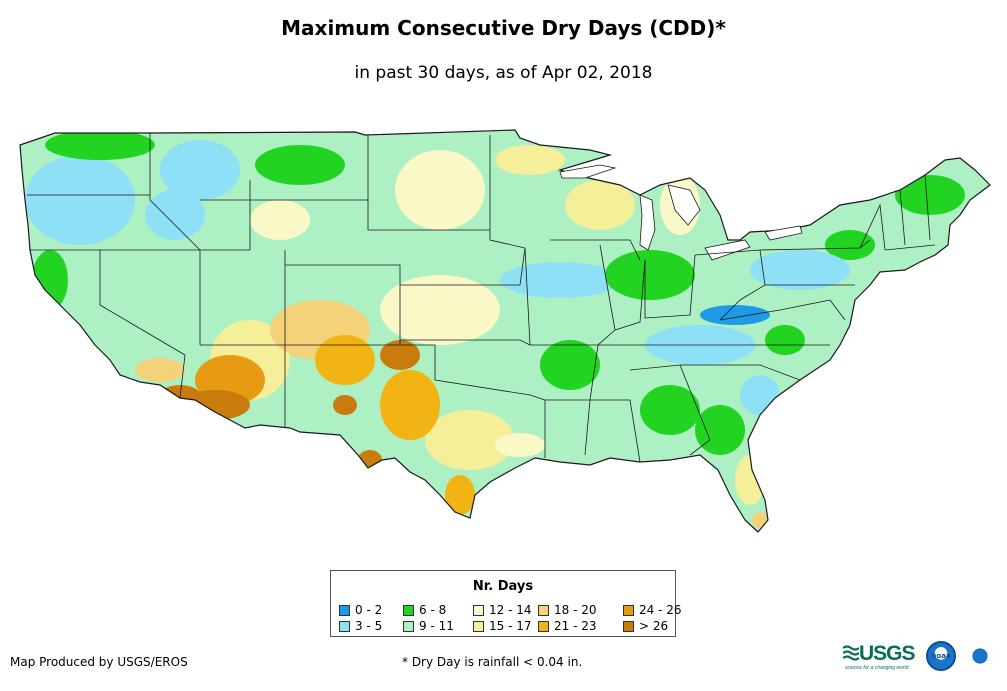 The image size is (1007, 691). What do you see at coordinates (433, 610) in the screenshot?
I see `legend-label: 6 - 8` at bounding box center [433, 610].